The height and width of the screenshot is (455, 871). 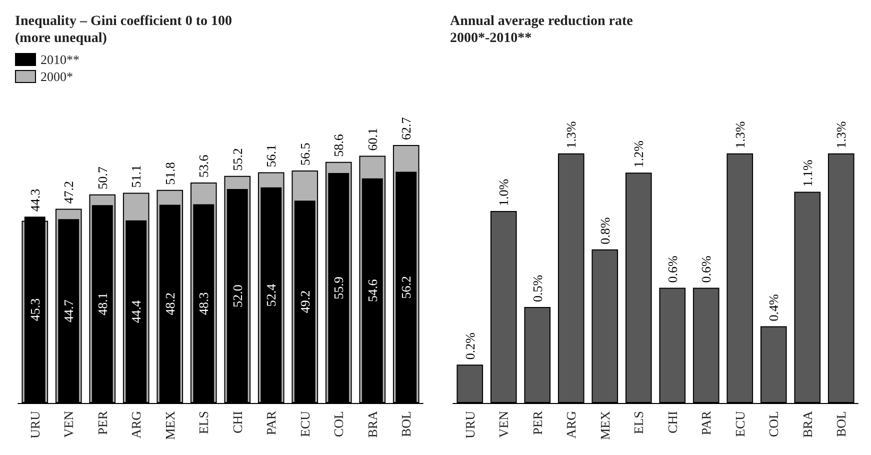 What do you see at coordinates (338, 288) in the screenshot?
I see `data-label: 55.9` at bounding box center [338, 288].